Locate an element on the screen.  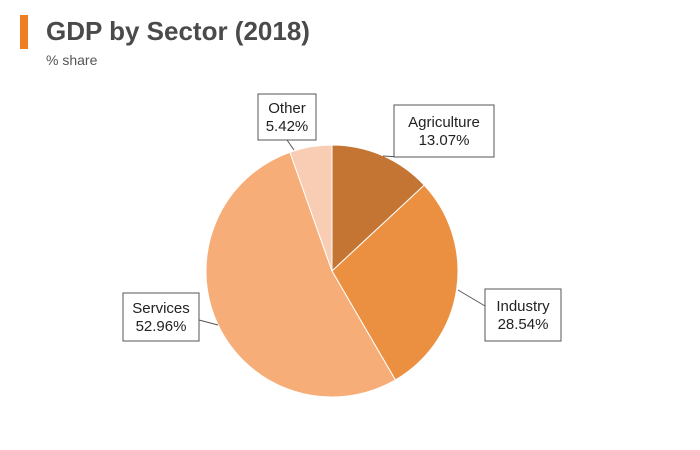
slice-value-label: 13.07% is located at coordinates (444, 140).